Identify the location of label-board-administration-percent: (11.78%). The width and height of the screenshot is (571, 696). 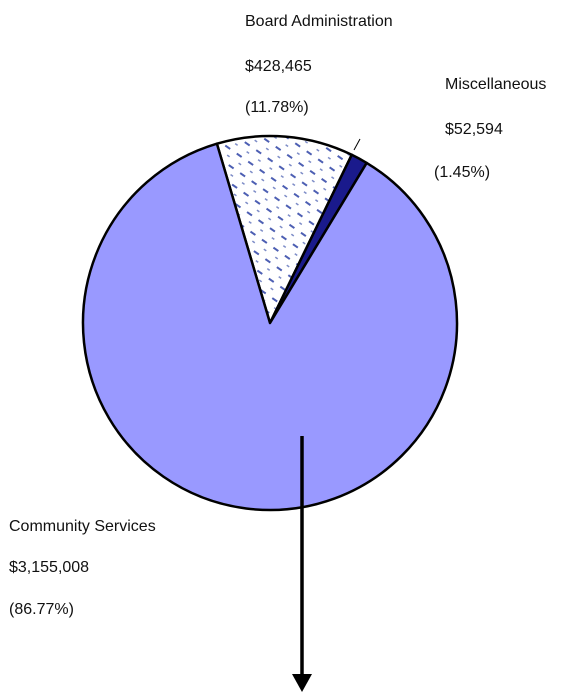
(277, 107).